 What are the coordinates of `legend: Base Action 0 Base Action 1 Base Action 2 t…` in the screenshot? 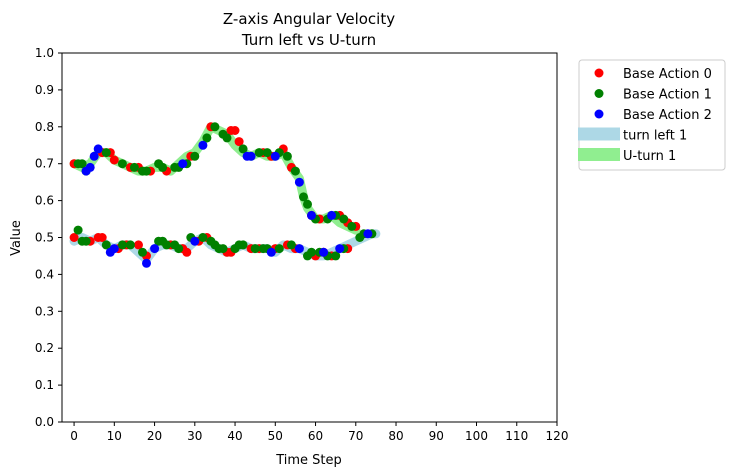 It's located at (645, 115).